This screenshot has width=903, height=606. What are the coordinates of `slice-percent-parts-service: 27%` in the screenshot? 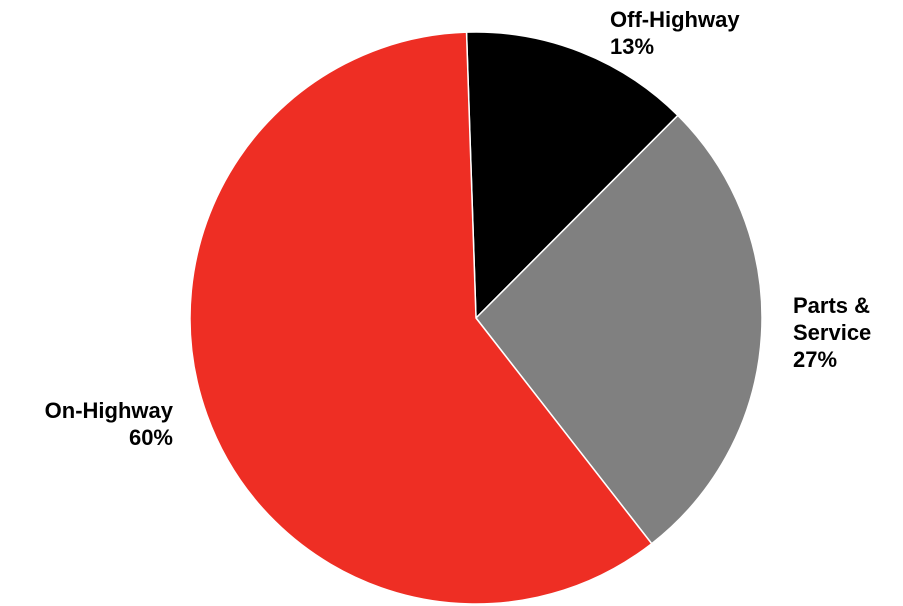 It's located at (815, 359).